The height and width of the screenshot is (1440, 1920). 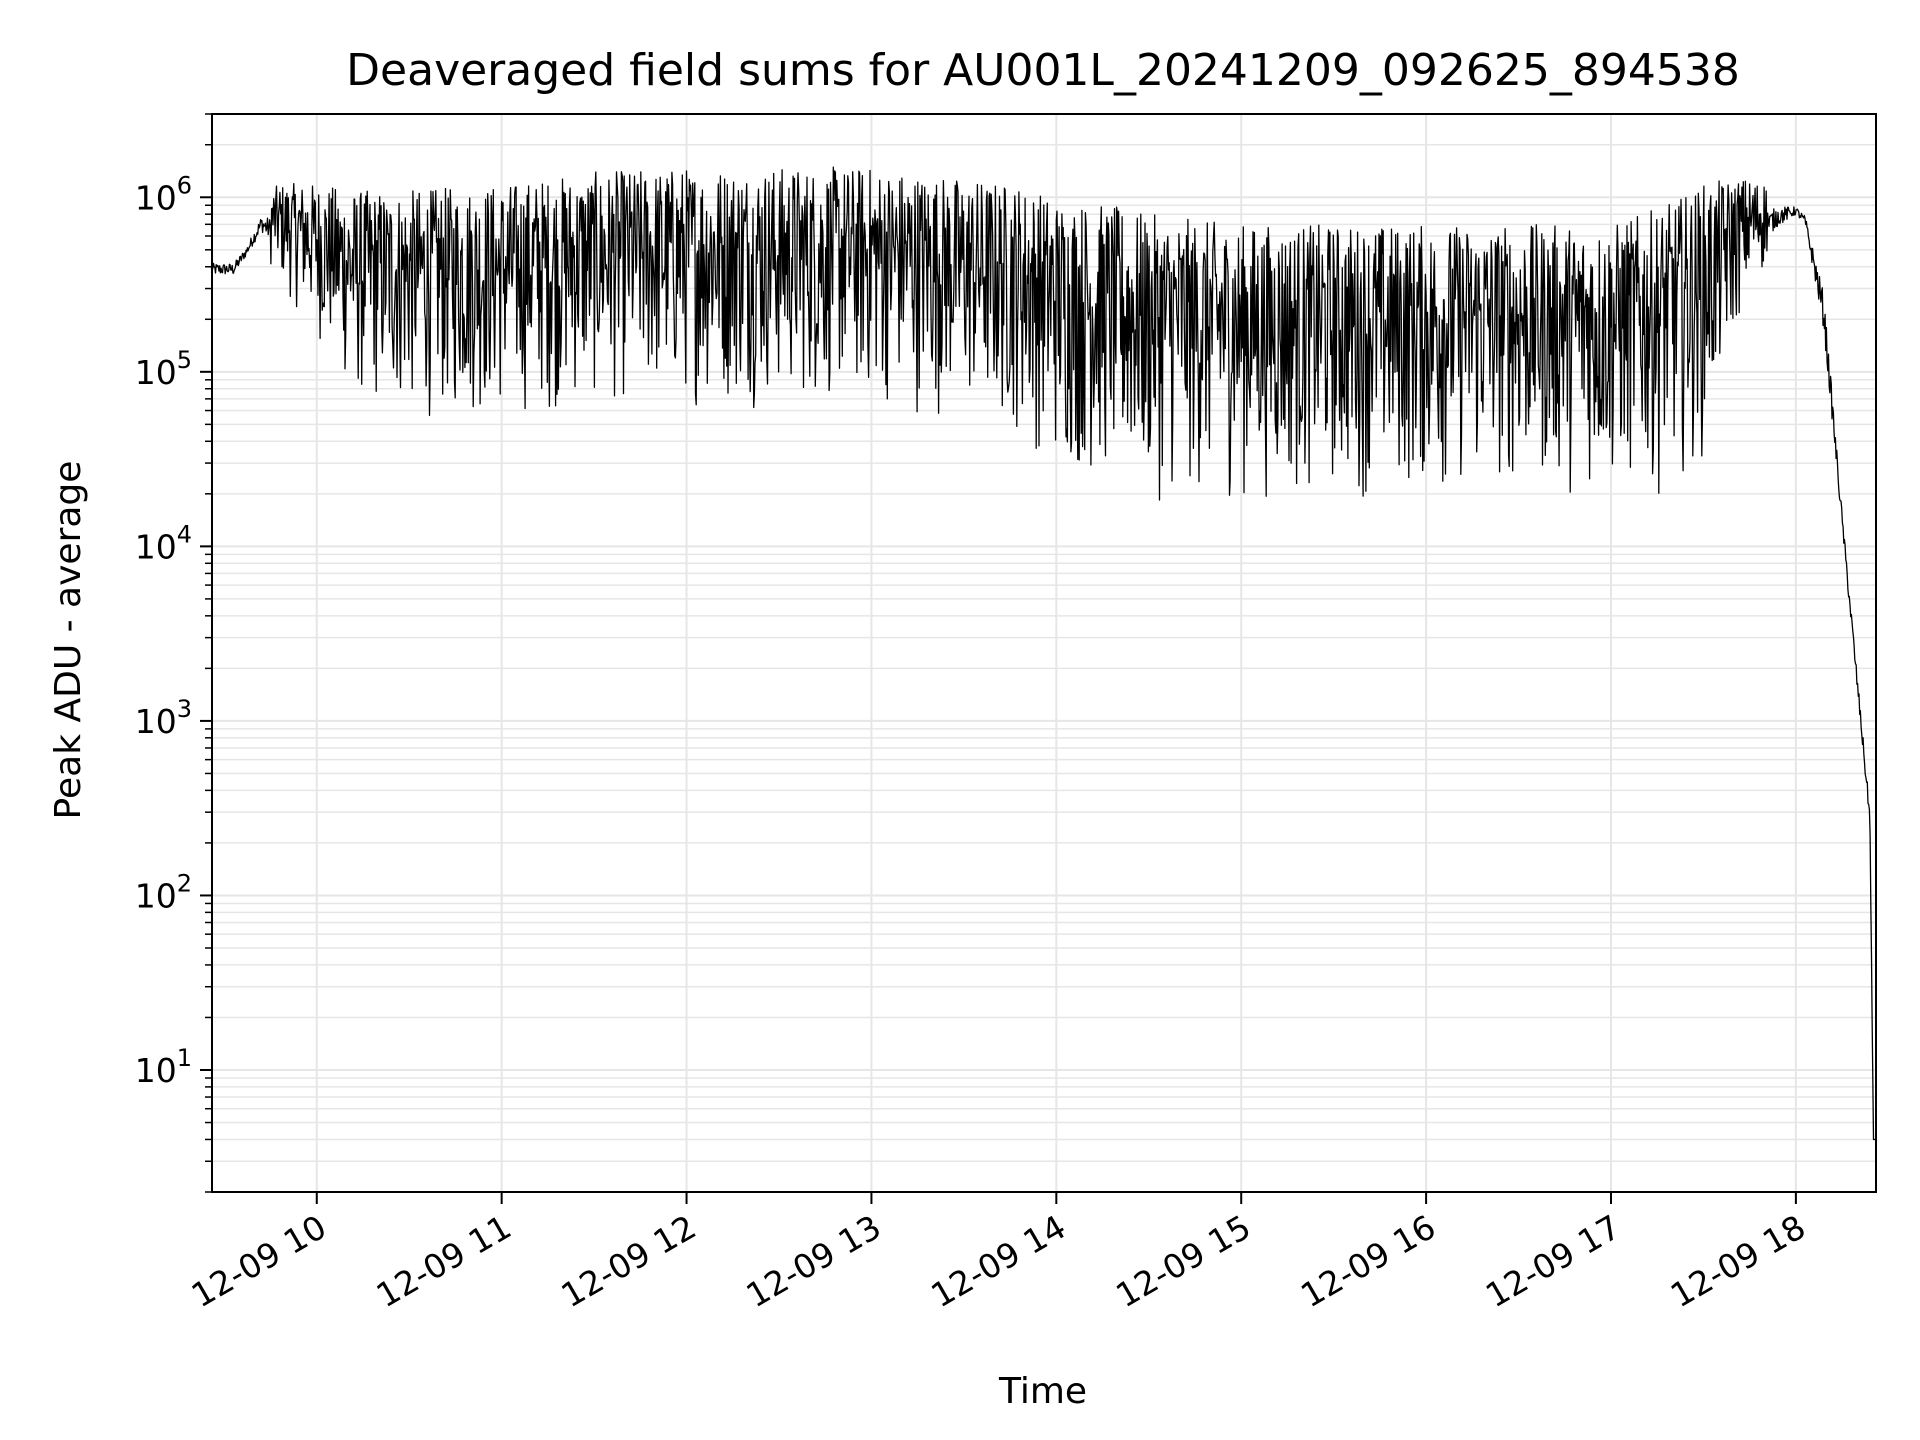 I want to click on x-tick-label: 12-09 13, so click(x=813, y=1261).